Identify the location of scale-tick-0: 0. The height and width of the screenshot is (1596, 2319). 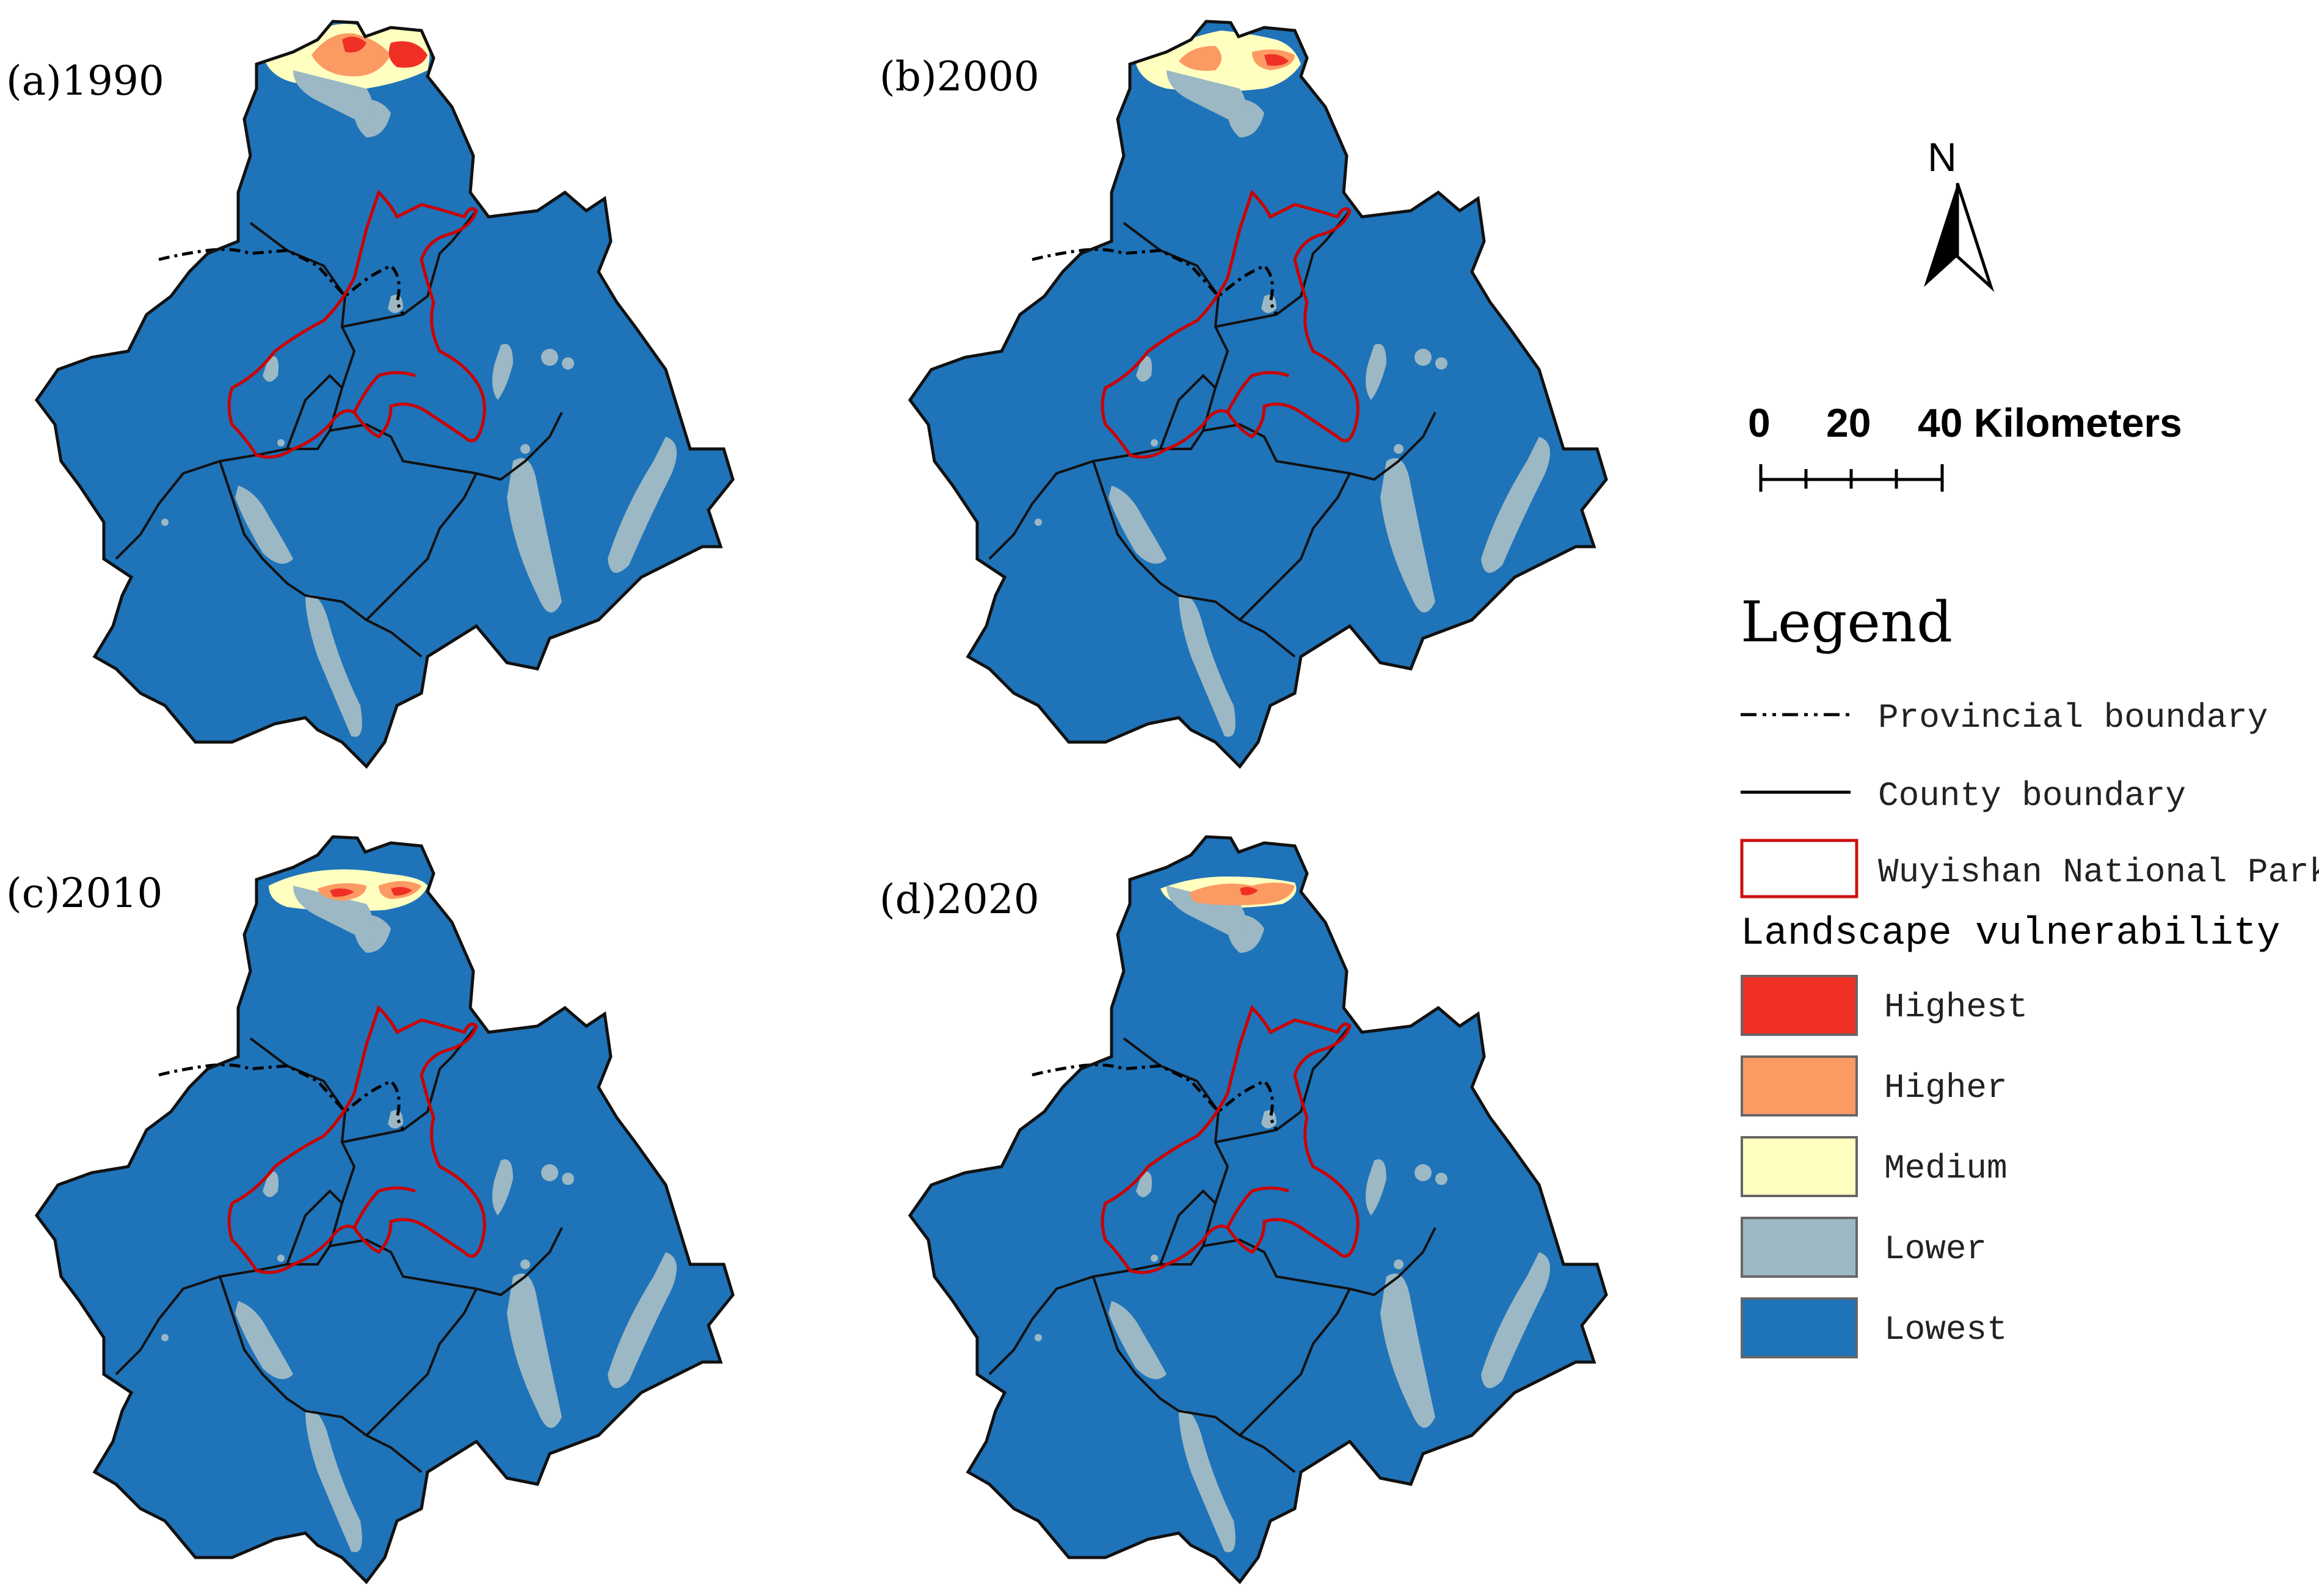
(1760, 422).